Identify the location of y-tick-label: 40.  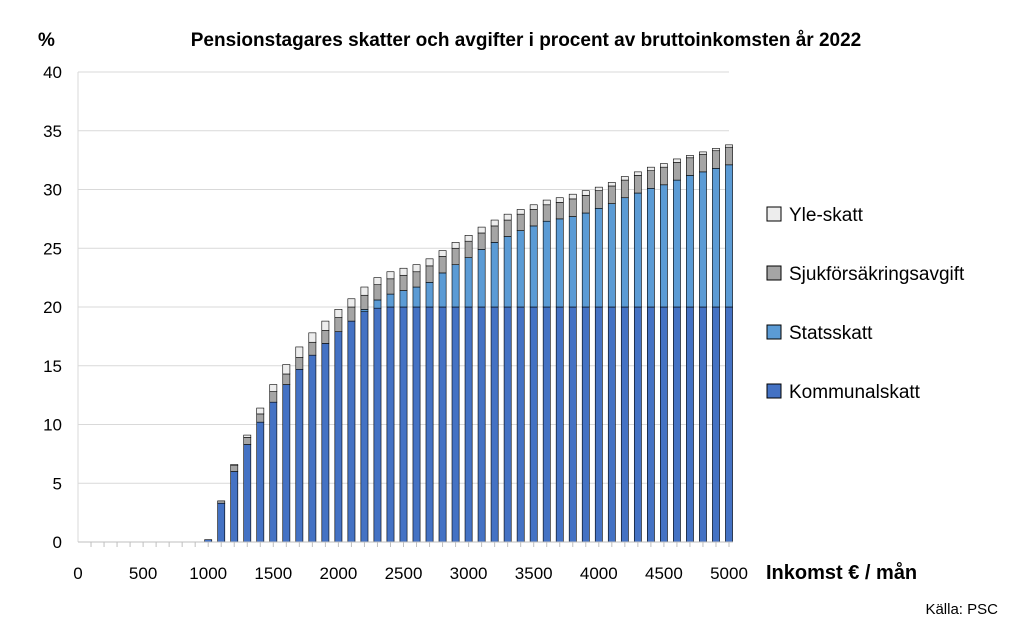
(52, 72).